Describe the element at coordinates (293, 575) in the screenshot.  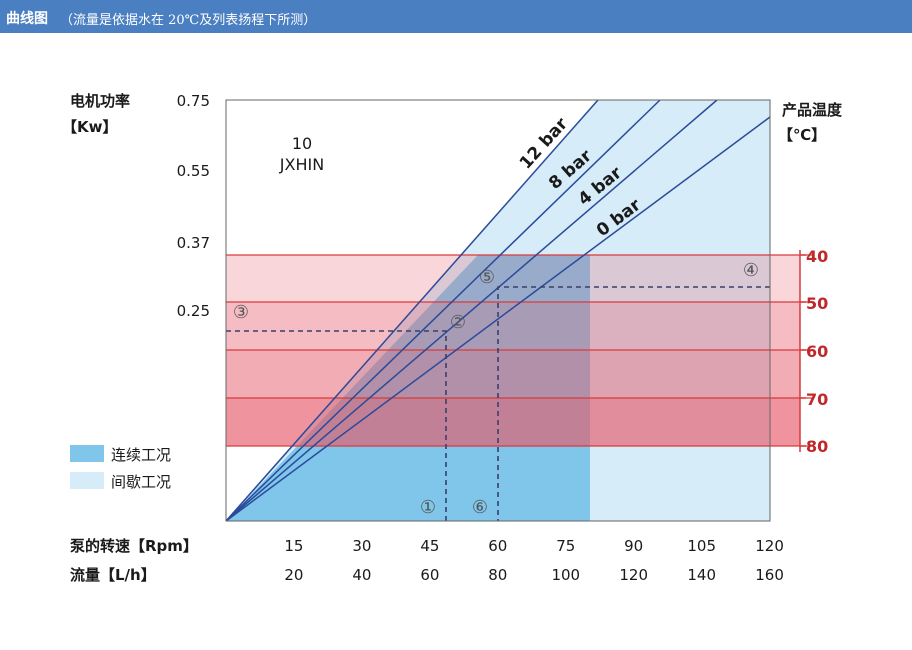
I see `flow-tick-label: 20` at that location.